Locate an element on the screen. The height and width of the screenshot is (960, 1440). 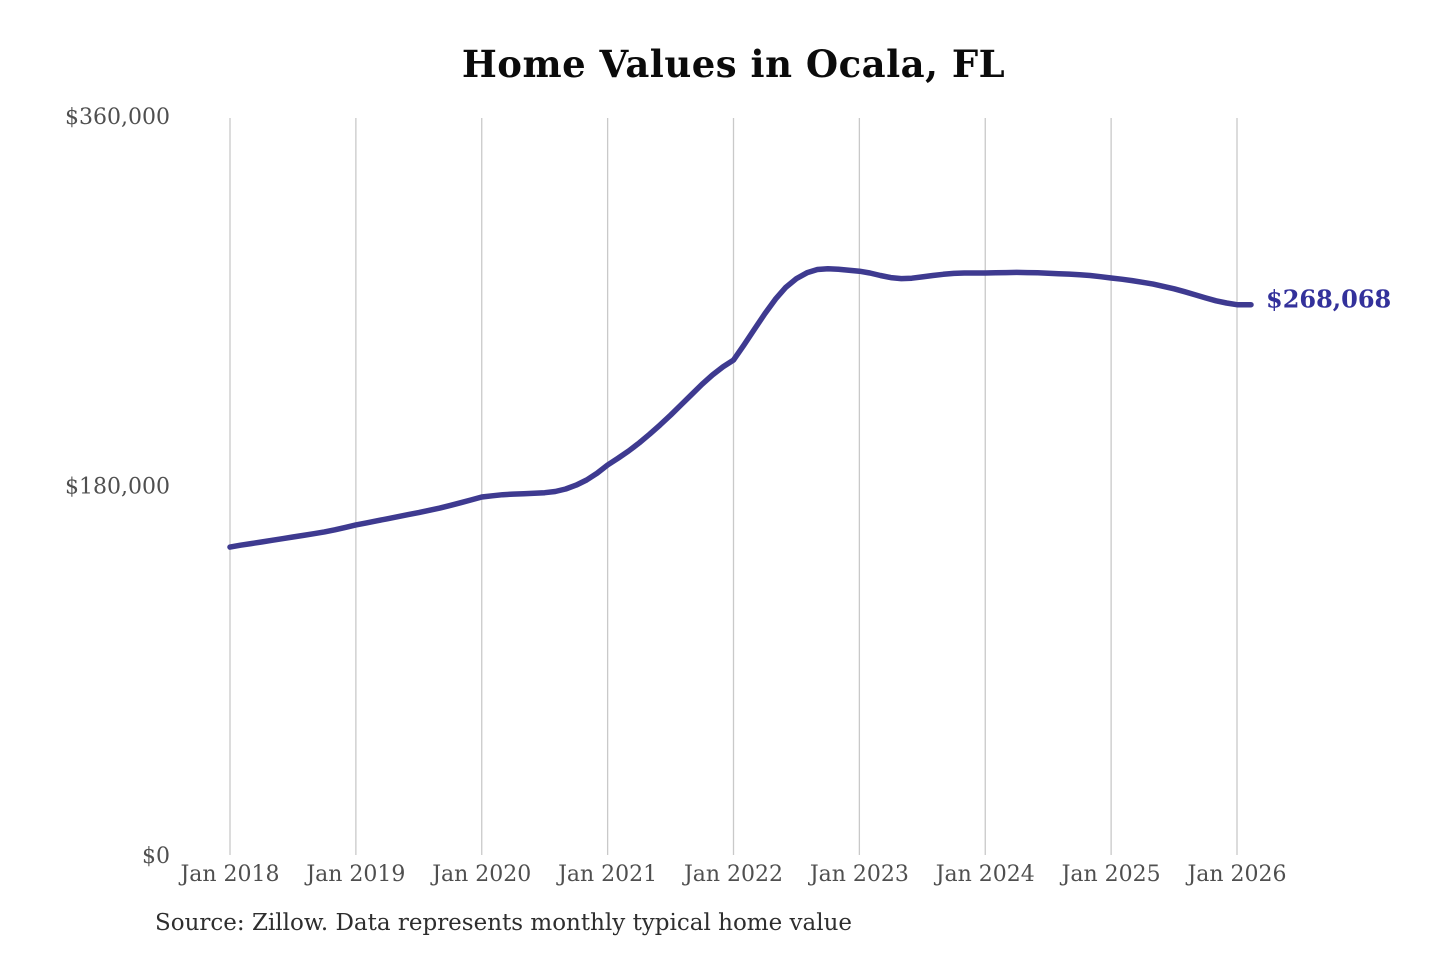
x-tick-jan-2021: Jan 2021 is located at coordinates (606, 874).